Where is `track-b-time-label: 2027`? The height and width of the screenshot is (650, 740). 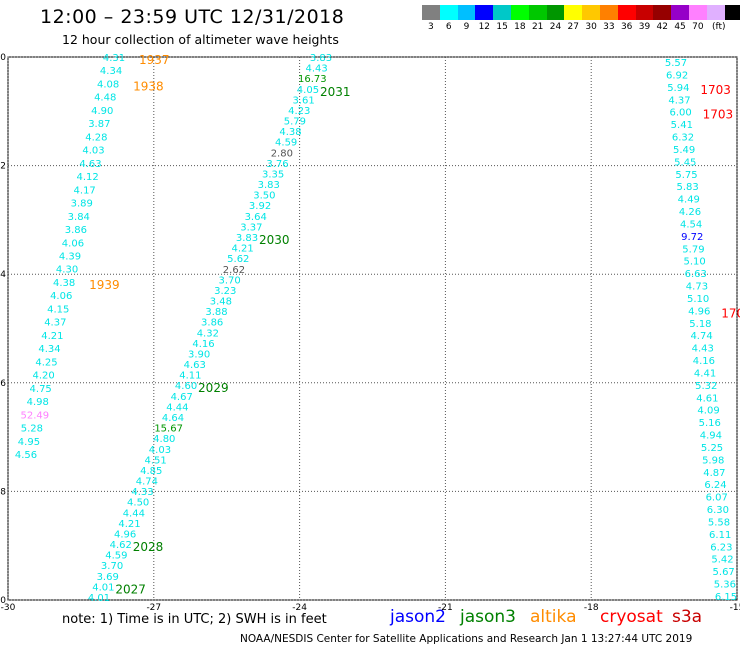 track-b-time-label: 2027 is located at coordinates (130, 589).